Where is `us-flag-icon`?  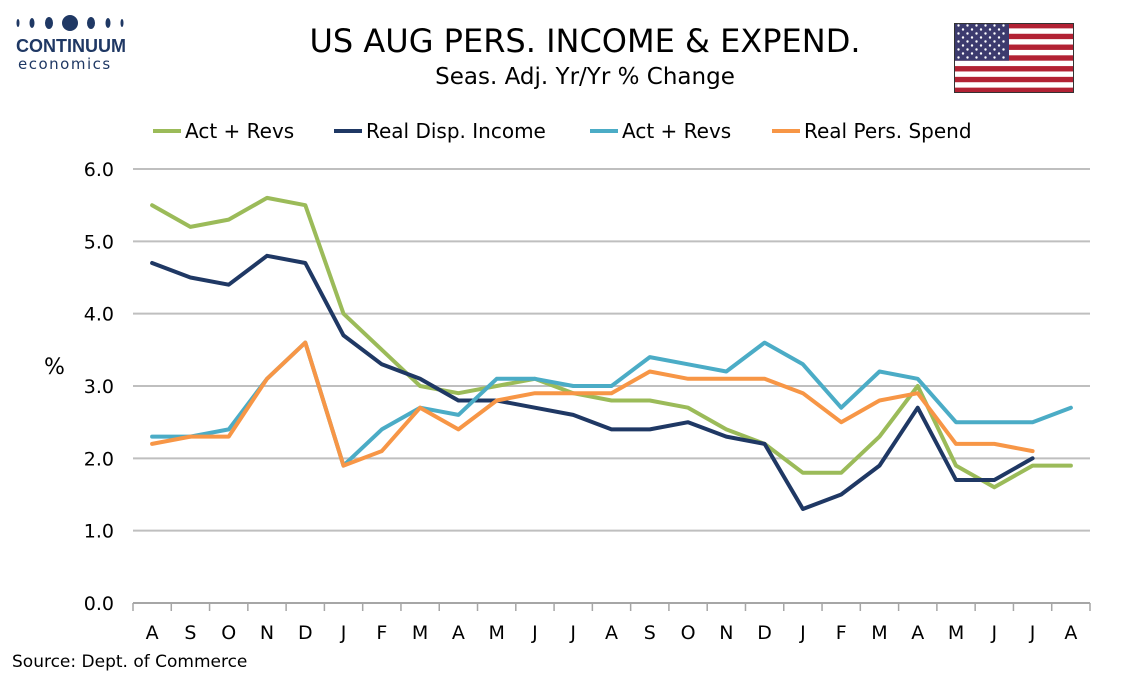 us-flag-icon is located at coordinates (1014, 59).